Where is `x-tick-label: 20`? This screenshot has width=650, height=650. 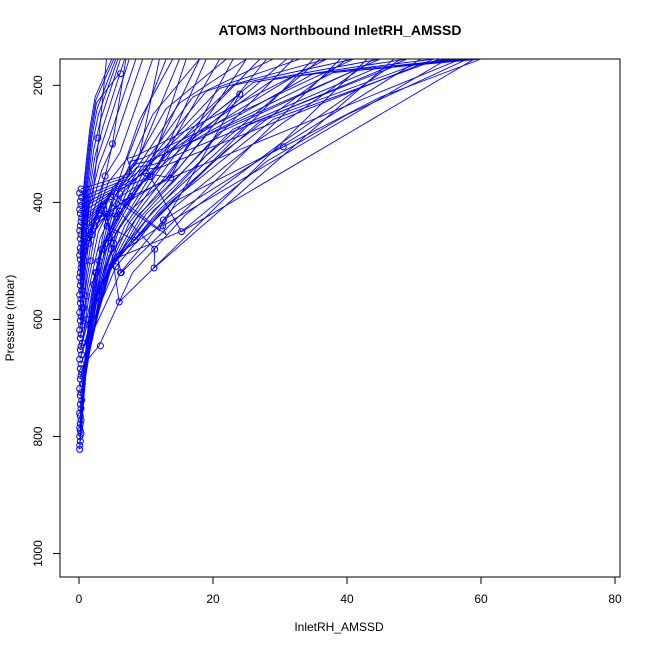 x-tick-label: 20 is located at coordinates (213, 599).